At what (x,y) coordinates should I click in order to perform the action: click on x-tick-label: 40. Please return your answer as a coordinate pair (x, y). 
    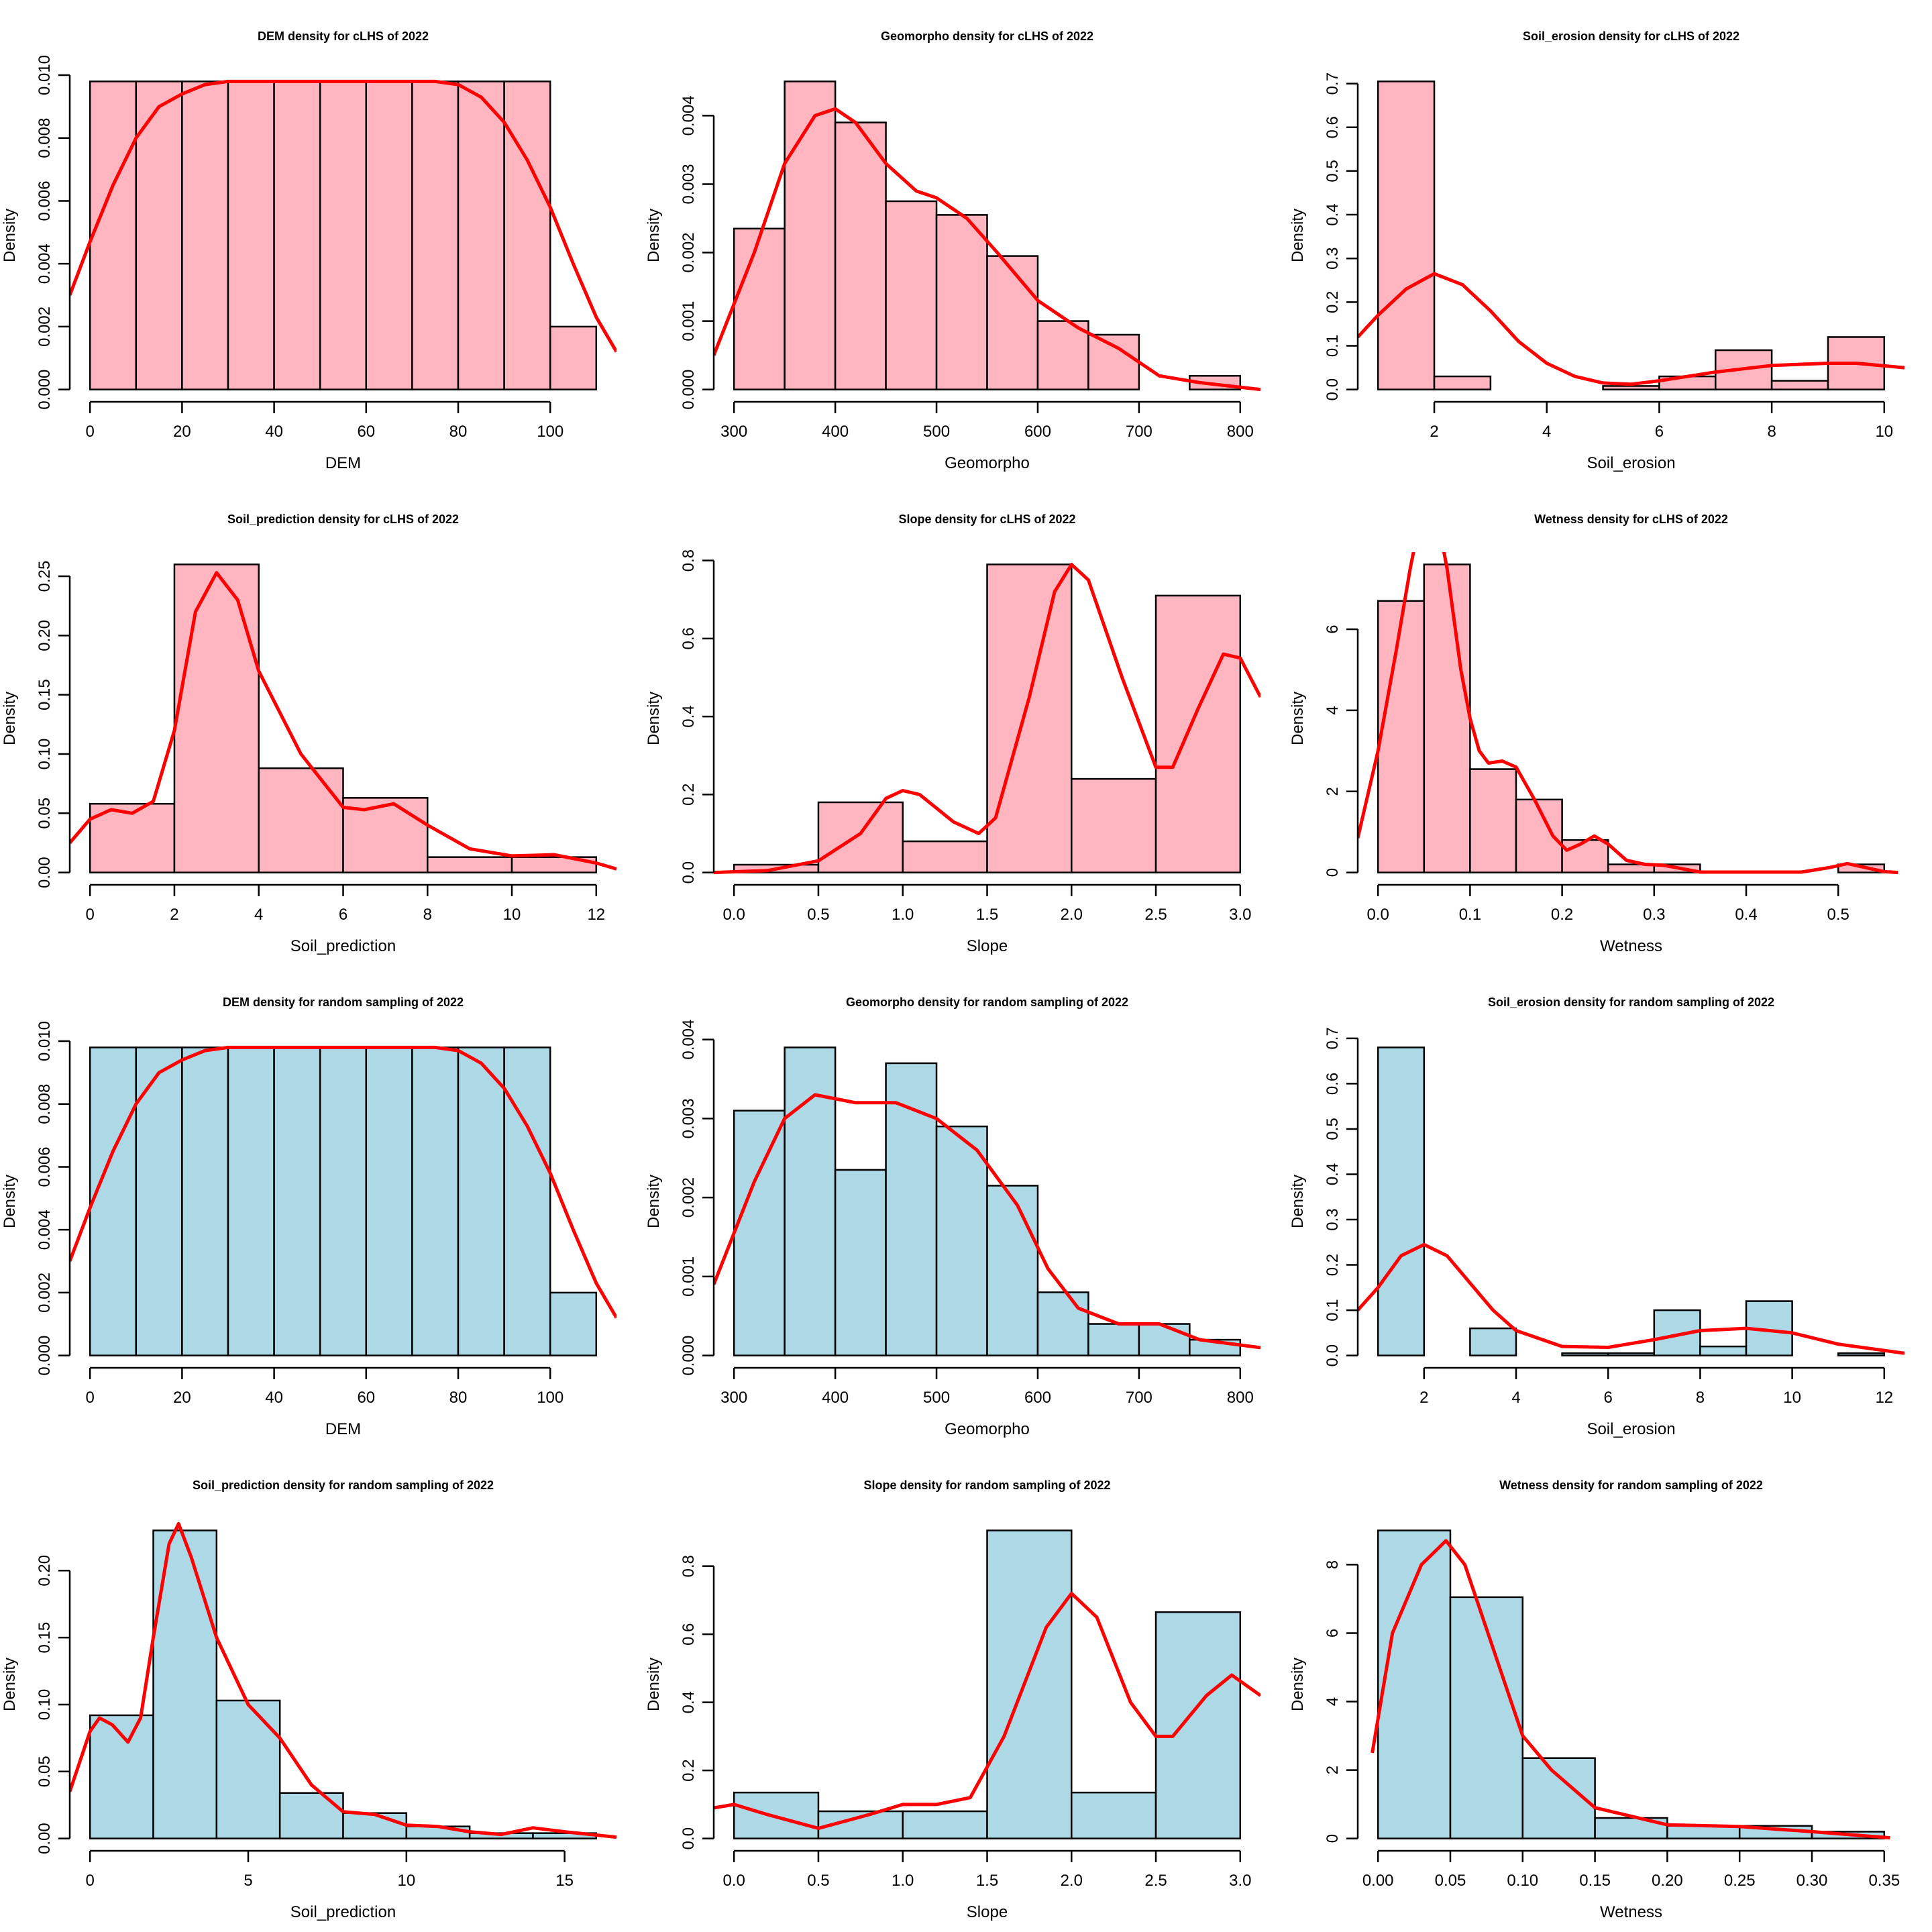
    Looking at the image, I should click on (274, 1398).